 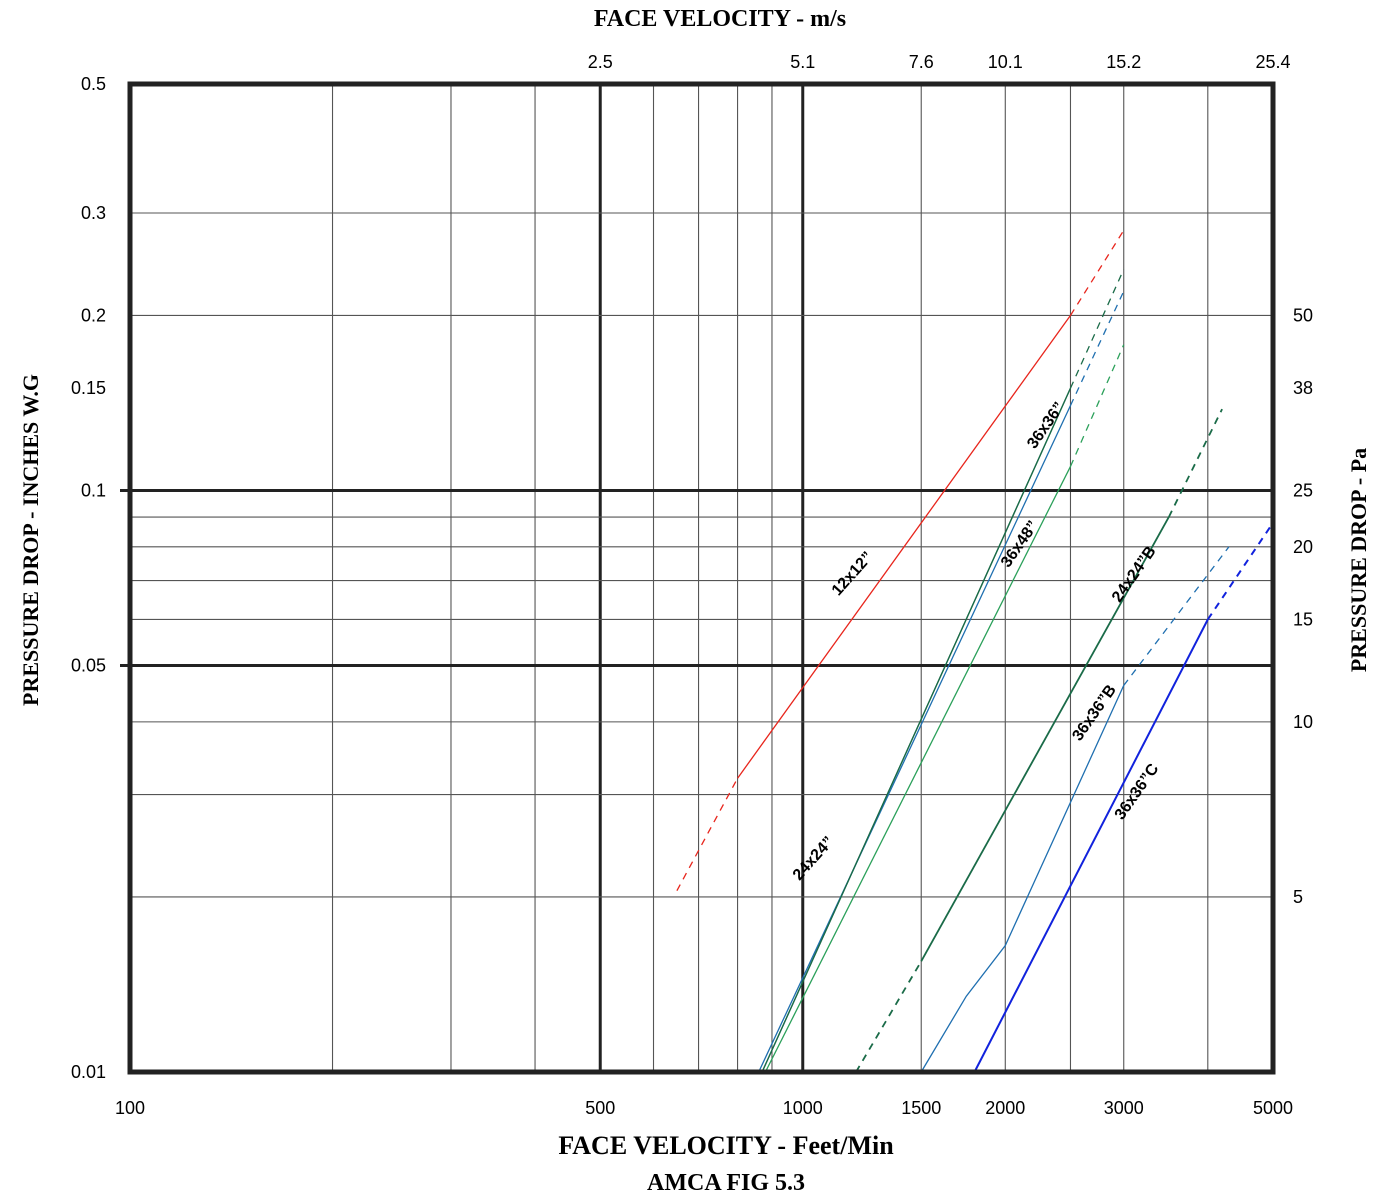 What do you see at coordinates (803, 1108) in the screenshot?
I see `x-tick-label: 1000` at bounding box center [803, 1108].